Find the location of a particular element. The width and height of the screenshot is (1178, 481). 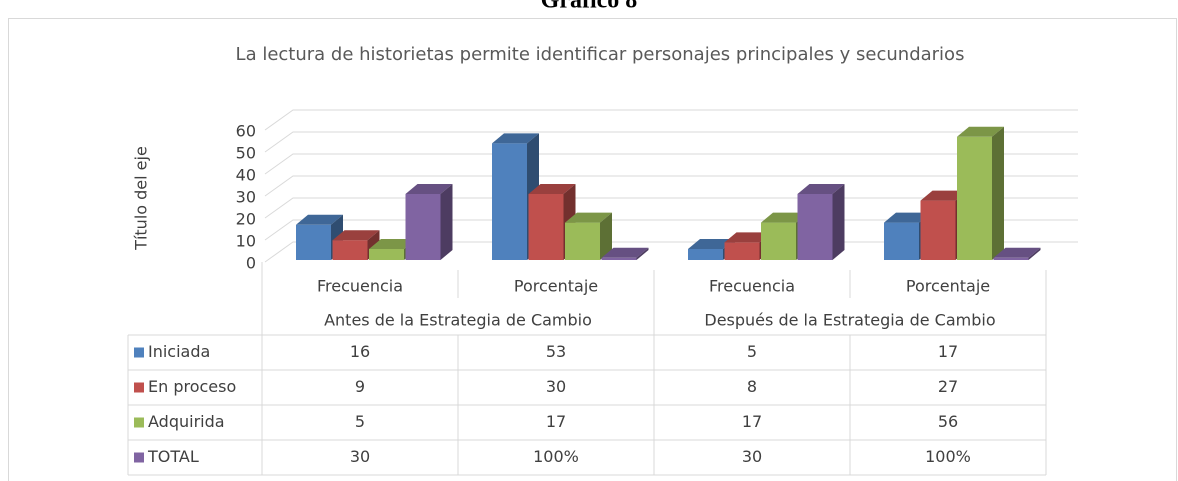

table-value: 56 is located at coordinates (948, 421).